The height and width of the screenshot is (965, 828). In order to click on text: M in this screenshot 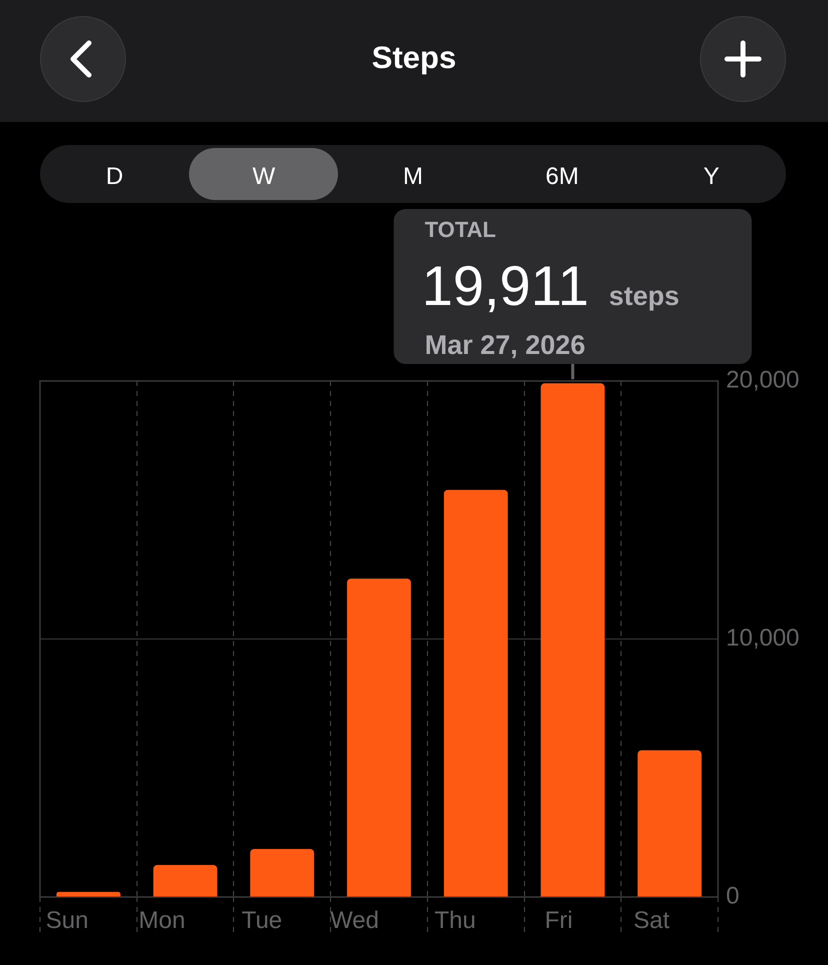, I will do `click(413, 177)`.